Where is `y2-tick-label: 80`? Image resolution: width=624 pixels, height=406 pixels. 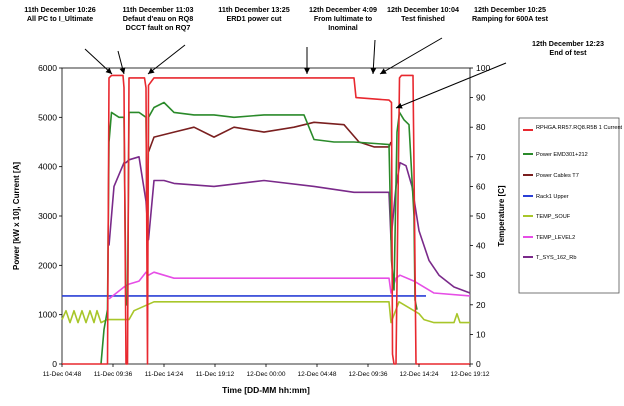
y2-tick-label: 80 is located at coordinates (481, 127).